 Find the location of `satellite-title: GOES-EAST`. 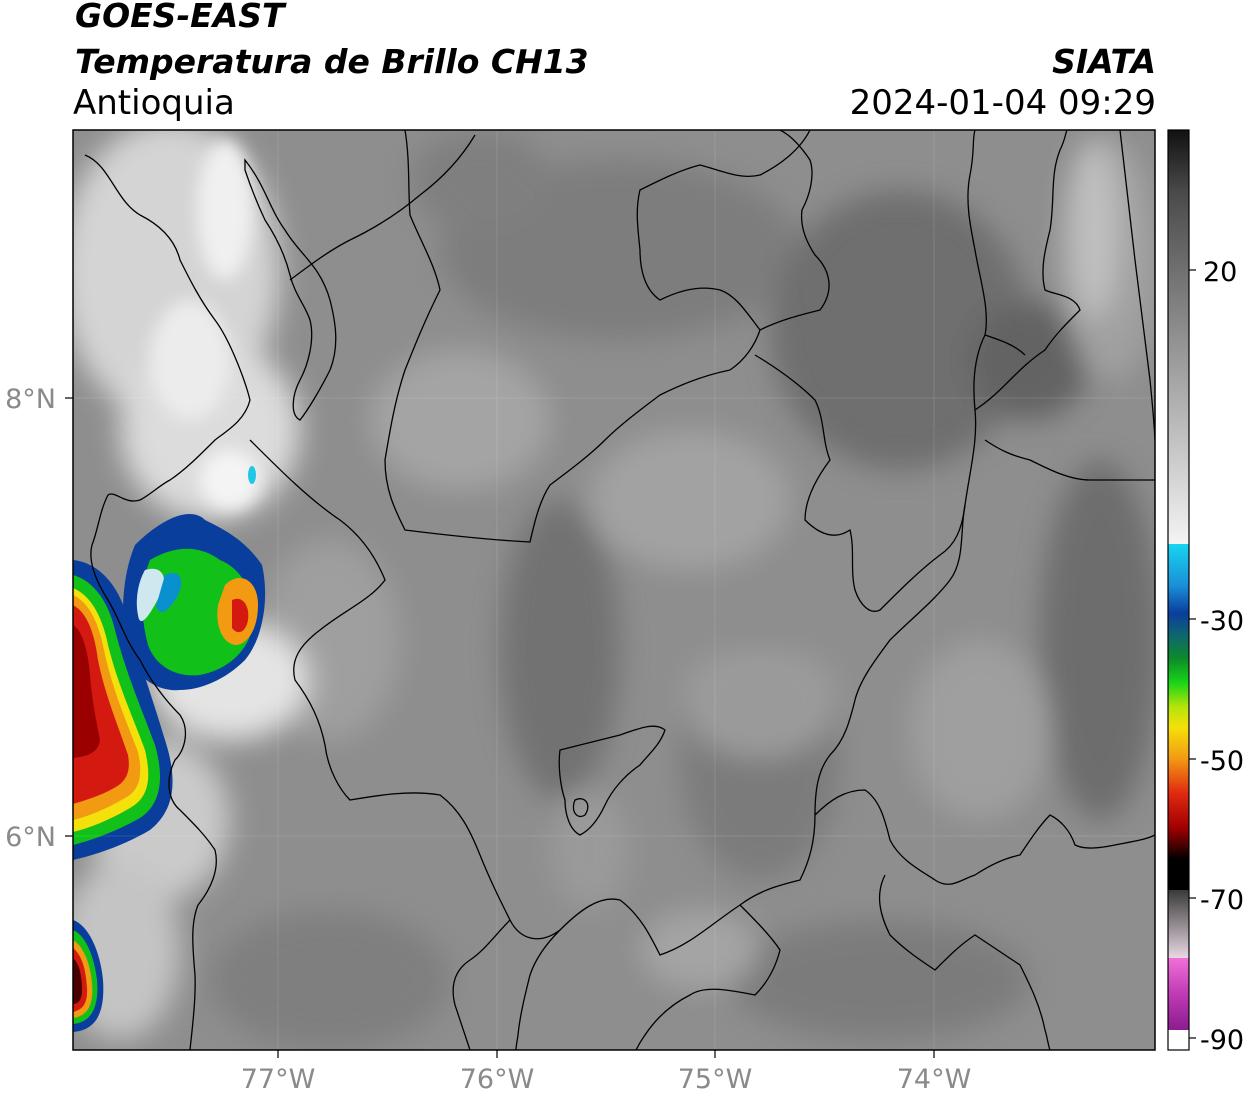

satellite-title: GOES-EAST is located at coordinates (180, 17).